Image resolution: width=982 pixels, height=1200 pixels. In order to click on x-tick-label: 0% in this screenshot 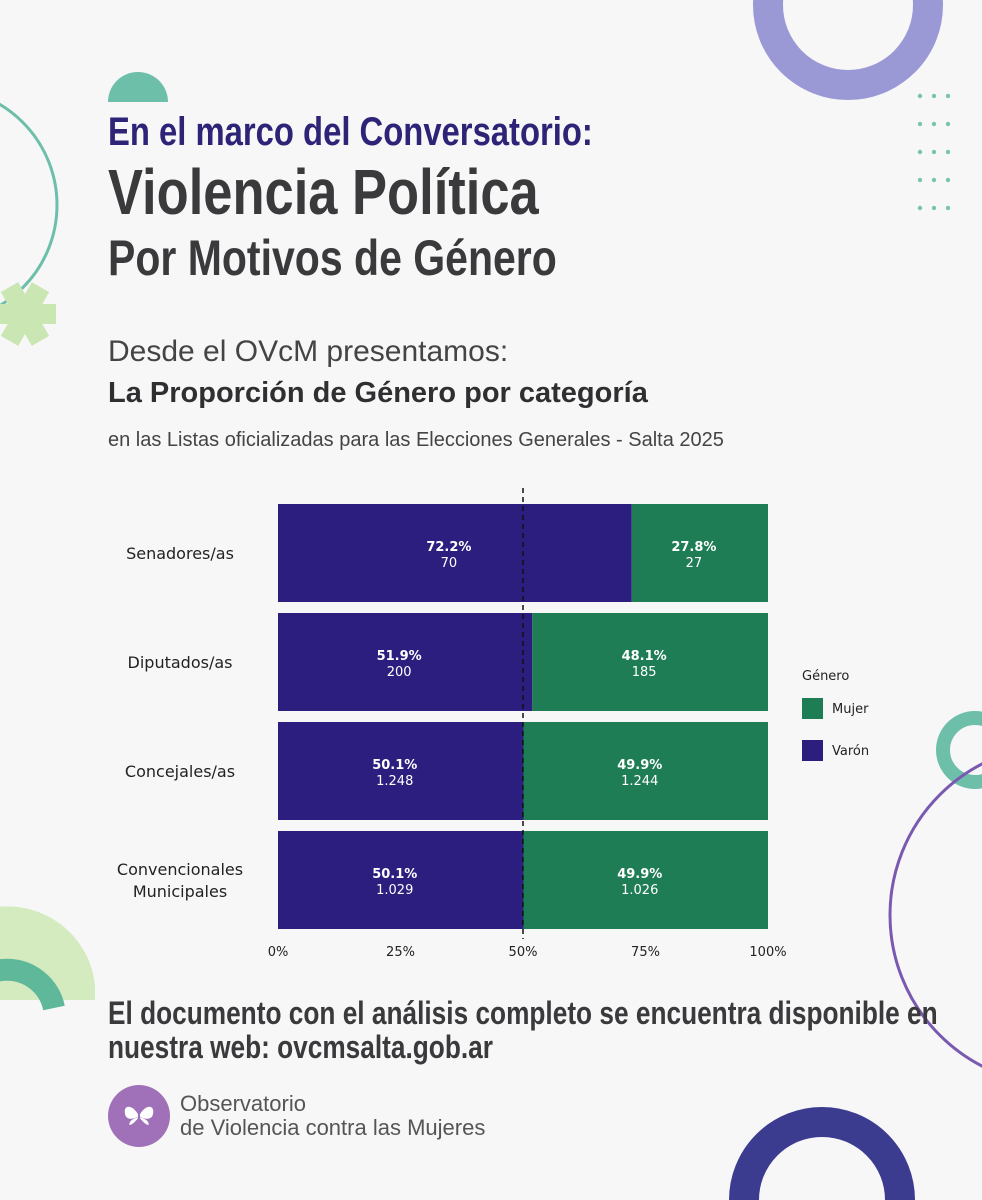, I will do `click(278, 952)`.